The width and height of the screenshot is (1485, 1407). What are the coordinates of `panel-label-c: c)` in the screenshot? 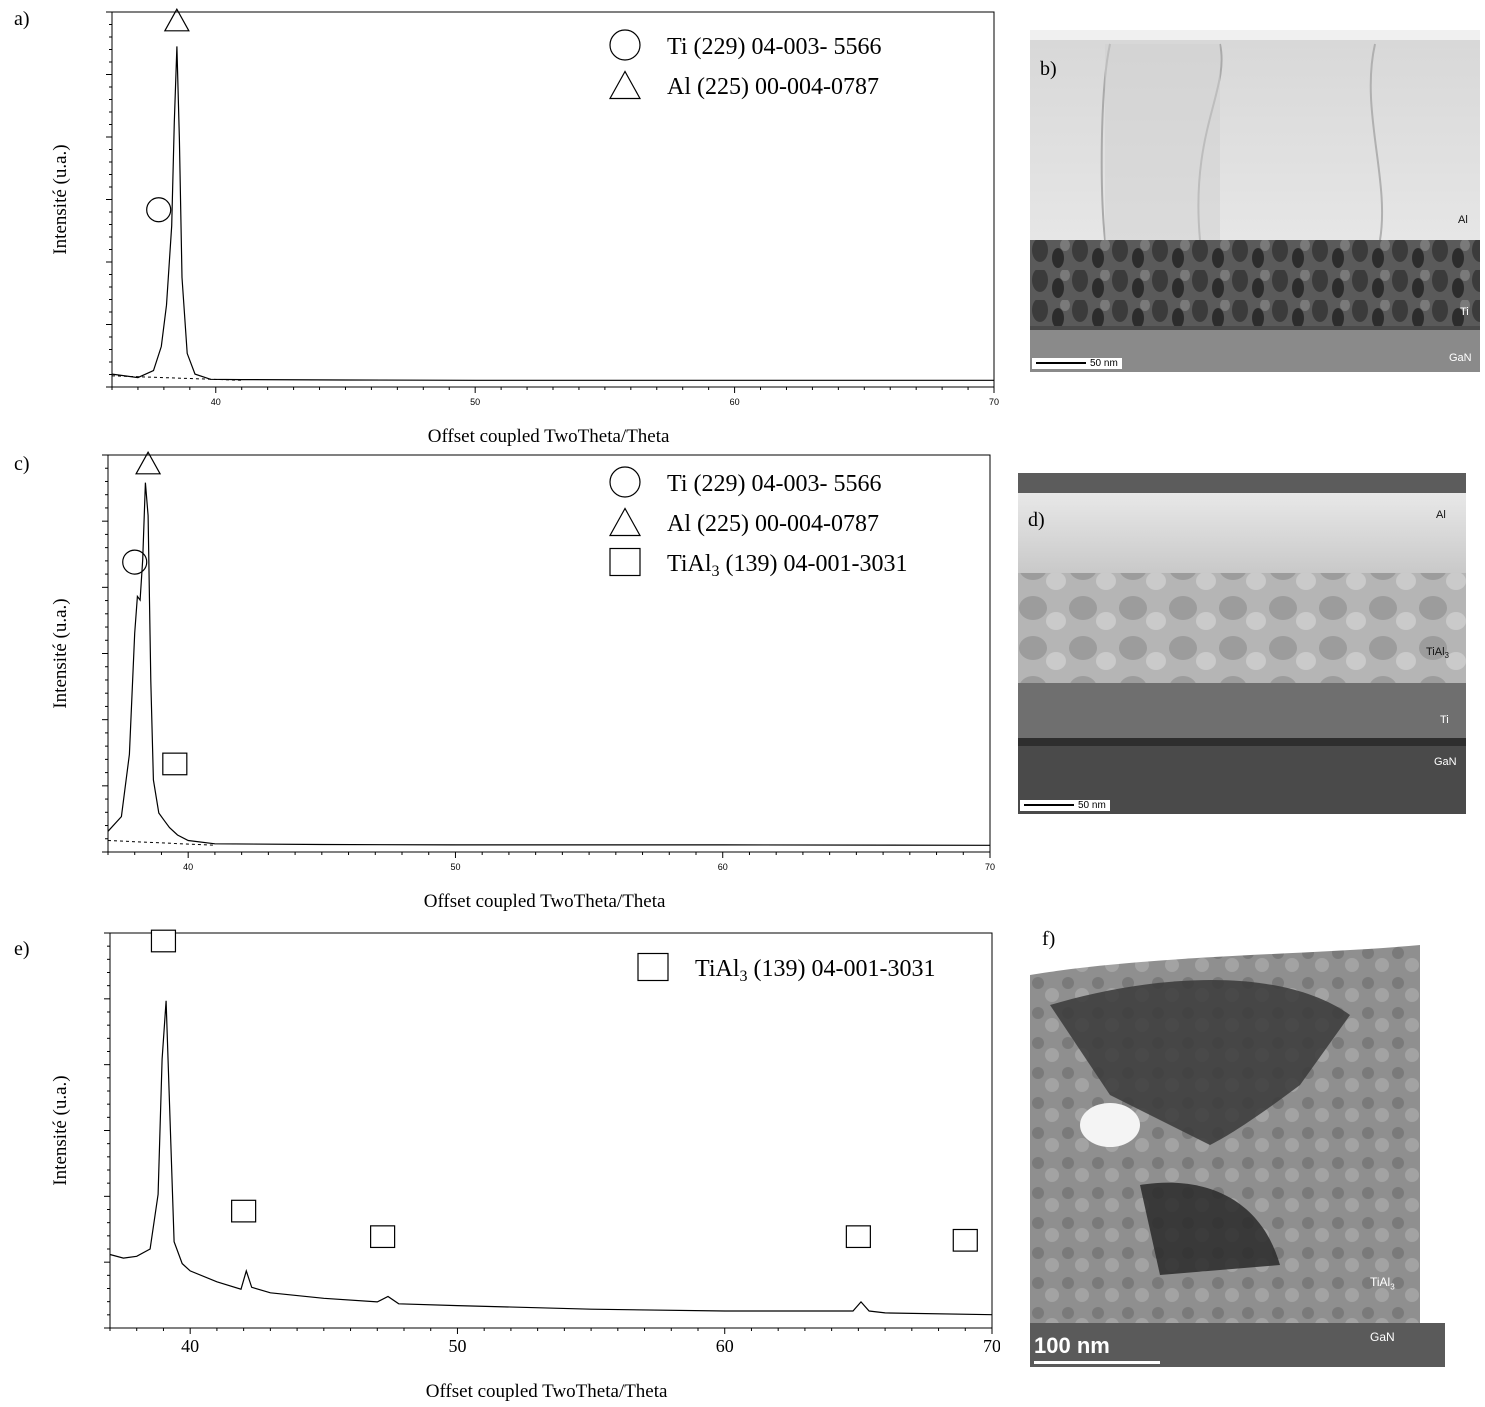 It's located at (22, 464).